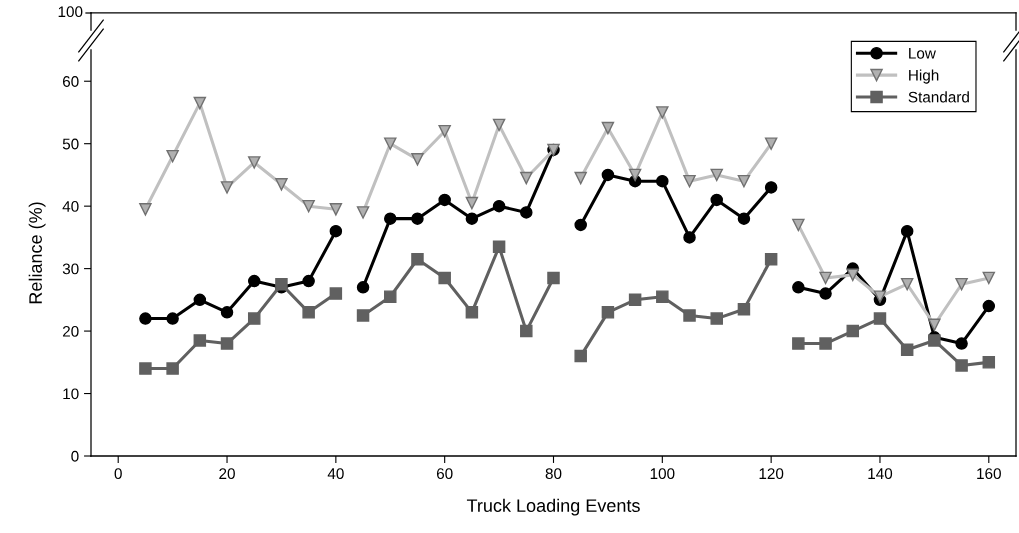 This screenshot has height=533, width=1019. I want to click on y-tick-label: 60, so click(70, 81).